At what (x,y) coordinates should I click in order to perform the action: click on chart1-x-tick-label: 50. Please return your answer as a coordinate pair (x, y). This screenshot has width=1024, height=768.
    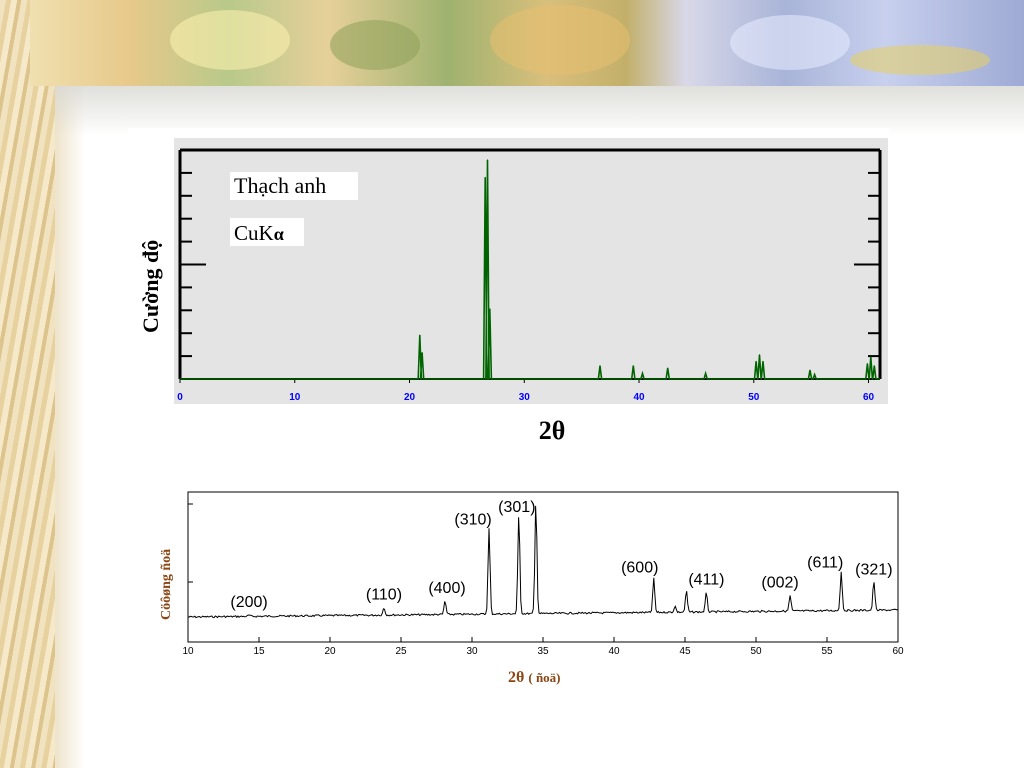
    Looking at the image, I should click on (754, 397).